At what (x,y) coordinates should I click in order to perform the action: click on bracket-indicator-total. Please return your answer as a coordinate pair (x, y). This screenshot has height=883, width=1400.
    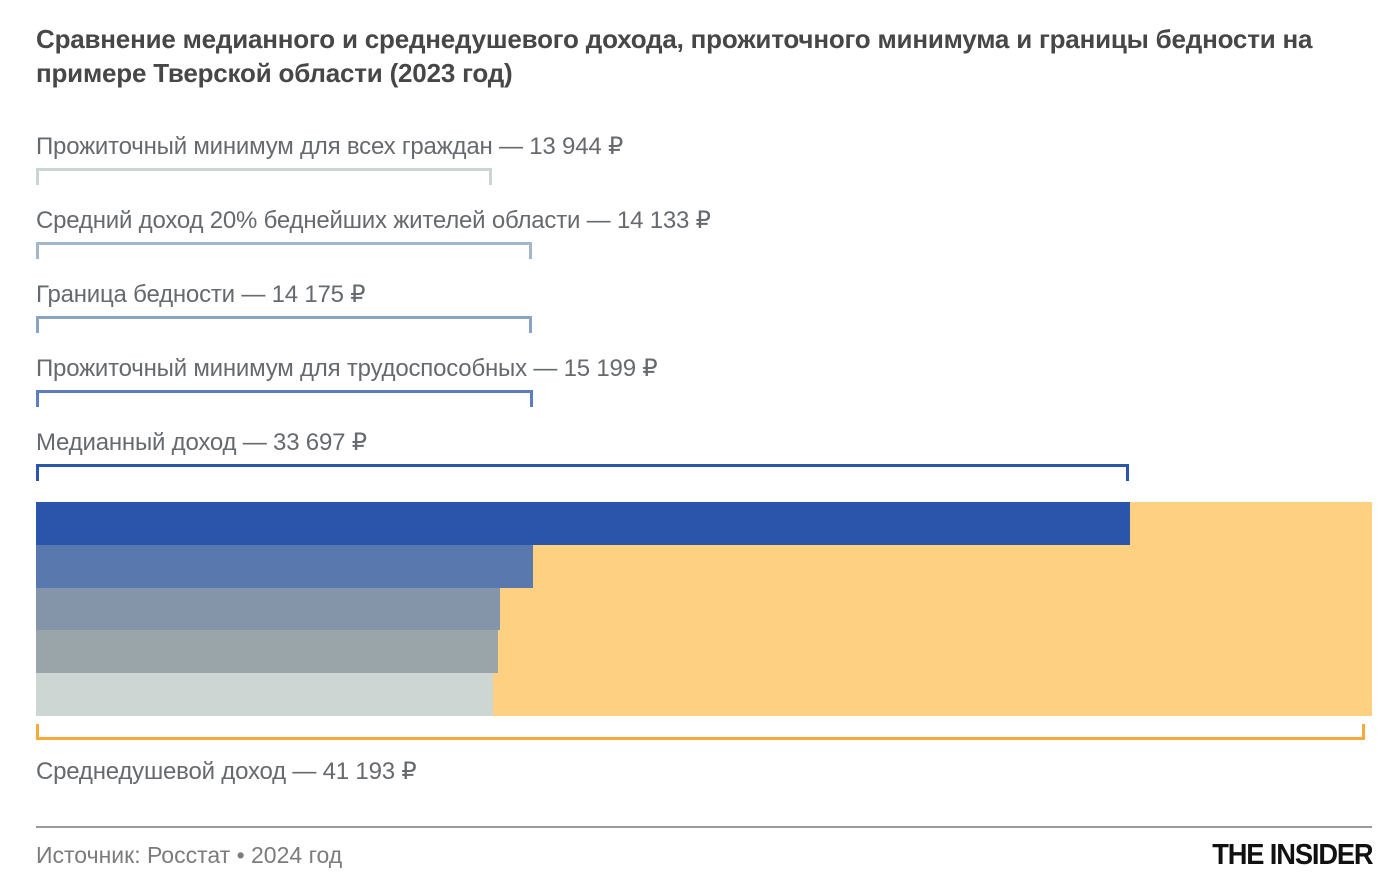
    Looking at the image, I should click on (701, 732).